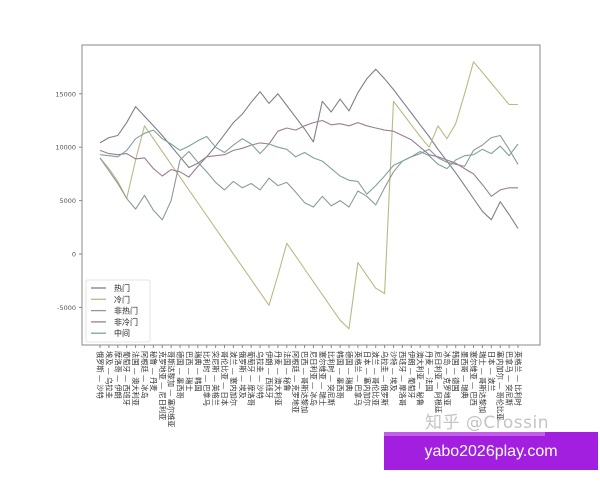 The height and width of the screenshot is (484, 600). What do you see at coordinates (122, 333) in the screenshot?
I see `legend-label: 中间` at bounding box center [122, 333].